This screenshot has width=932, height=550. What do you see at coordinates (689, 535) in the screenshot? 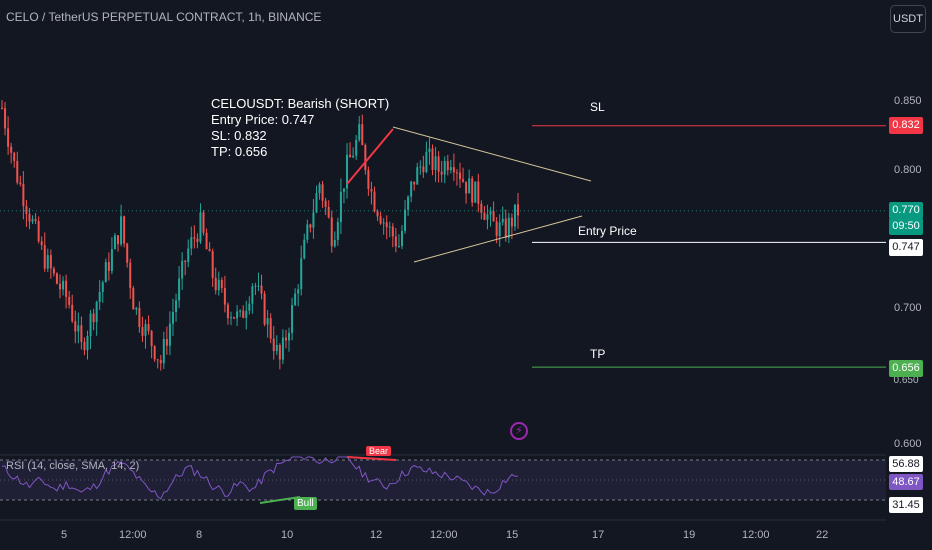
I see `x-tick: 19` at bounding box center [689, 535].